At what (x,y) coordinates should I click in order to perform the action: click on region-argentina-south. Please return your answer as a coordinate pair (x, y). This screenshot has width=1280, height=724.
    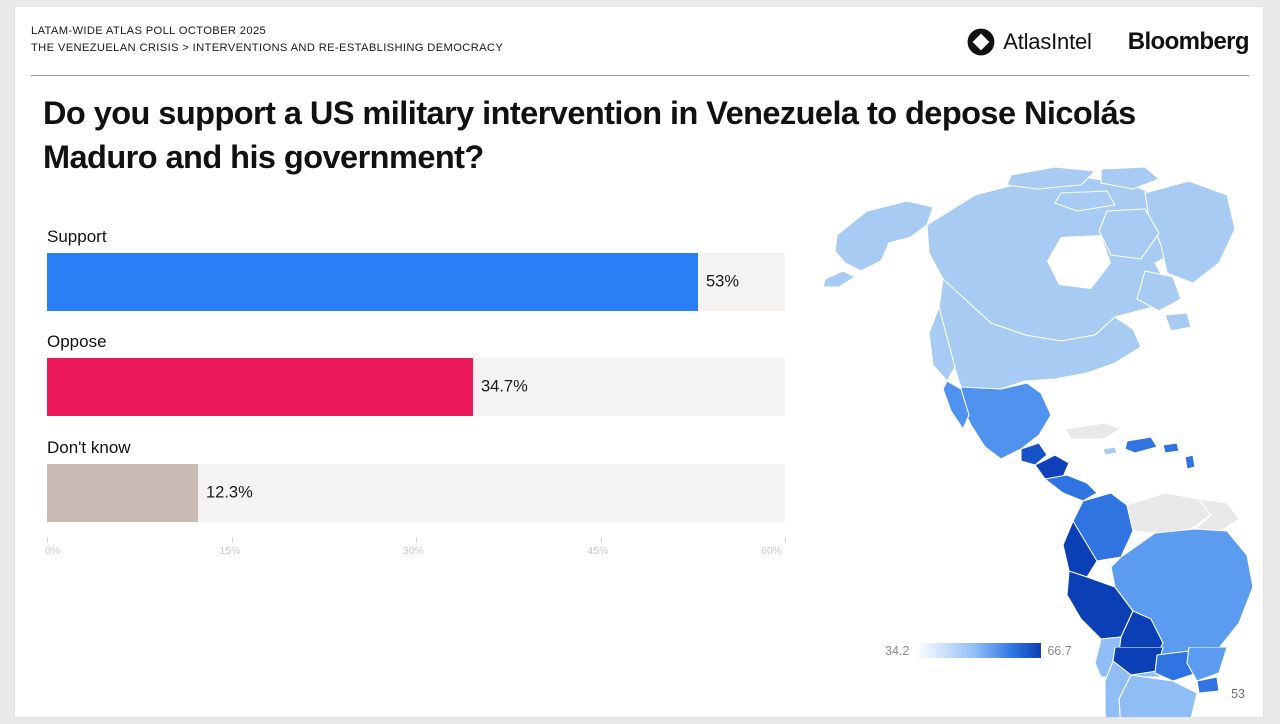
    Looking at the image, I should click on (1158, 695).